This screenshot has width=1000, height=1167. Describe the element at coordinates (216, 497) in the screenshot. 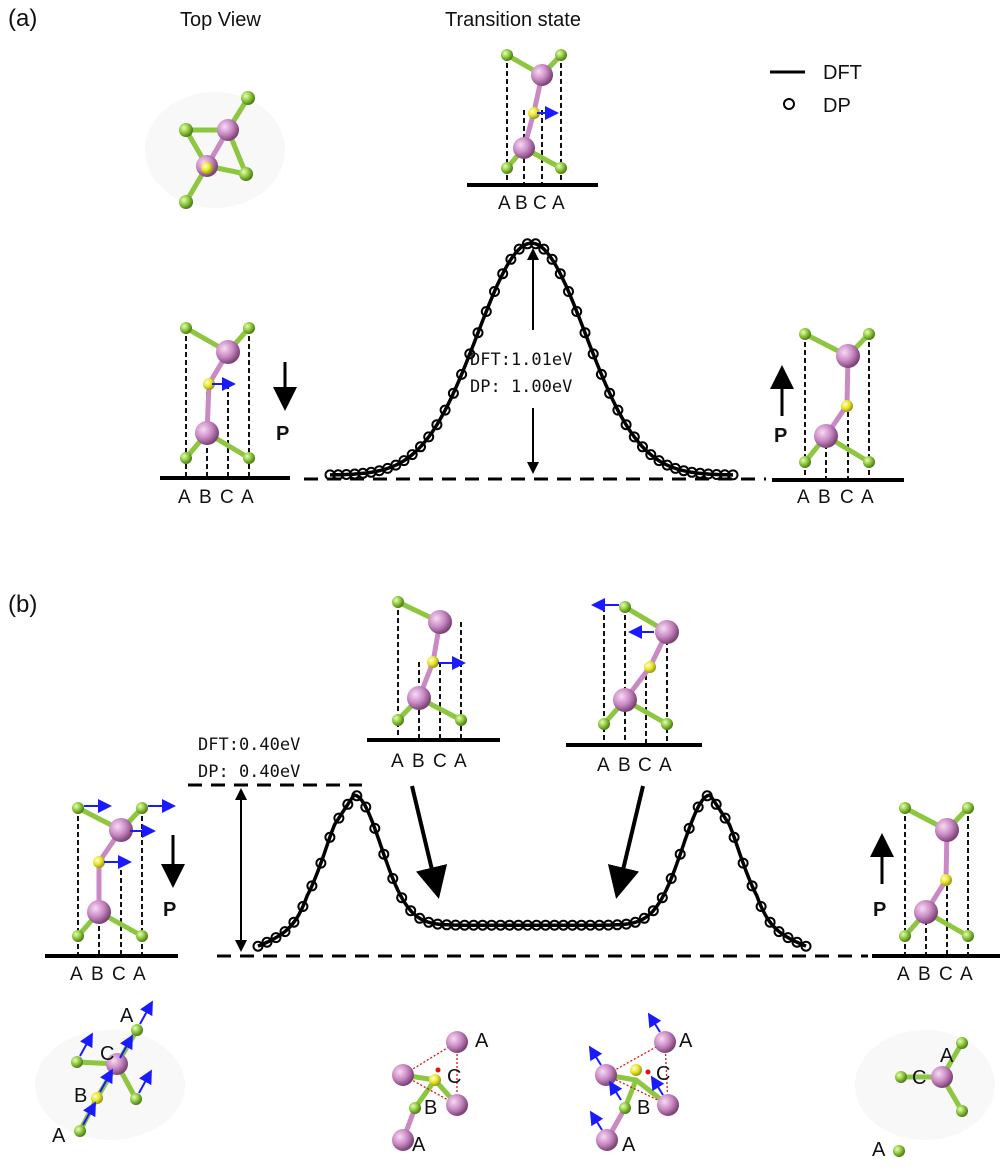

I see `stacking-label-a-left: A B C A` at that location.